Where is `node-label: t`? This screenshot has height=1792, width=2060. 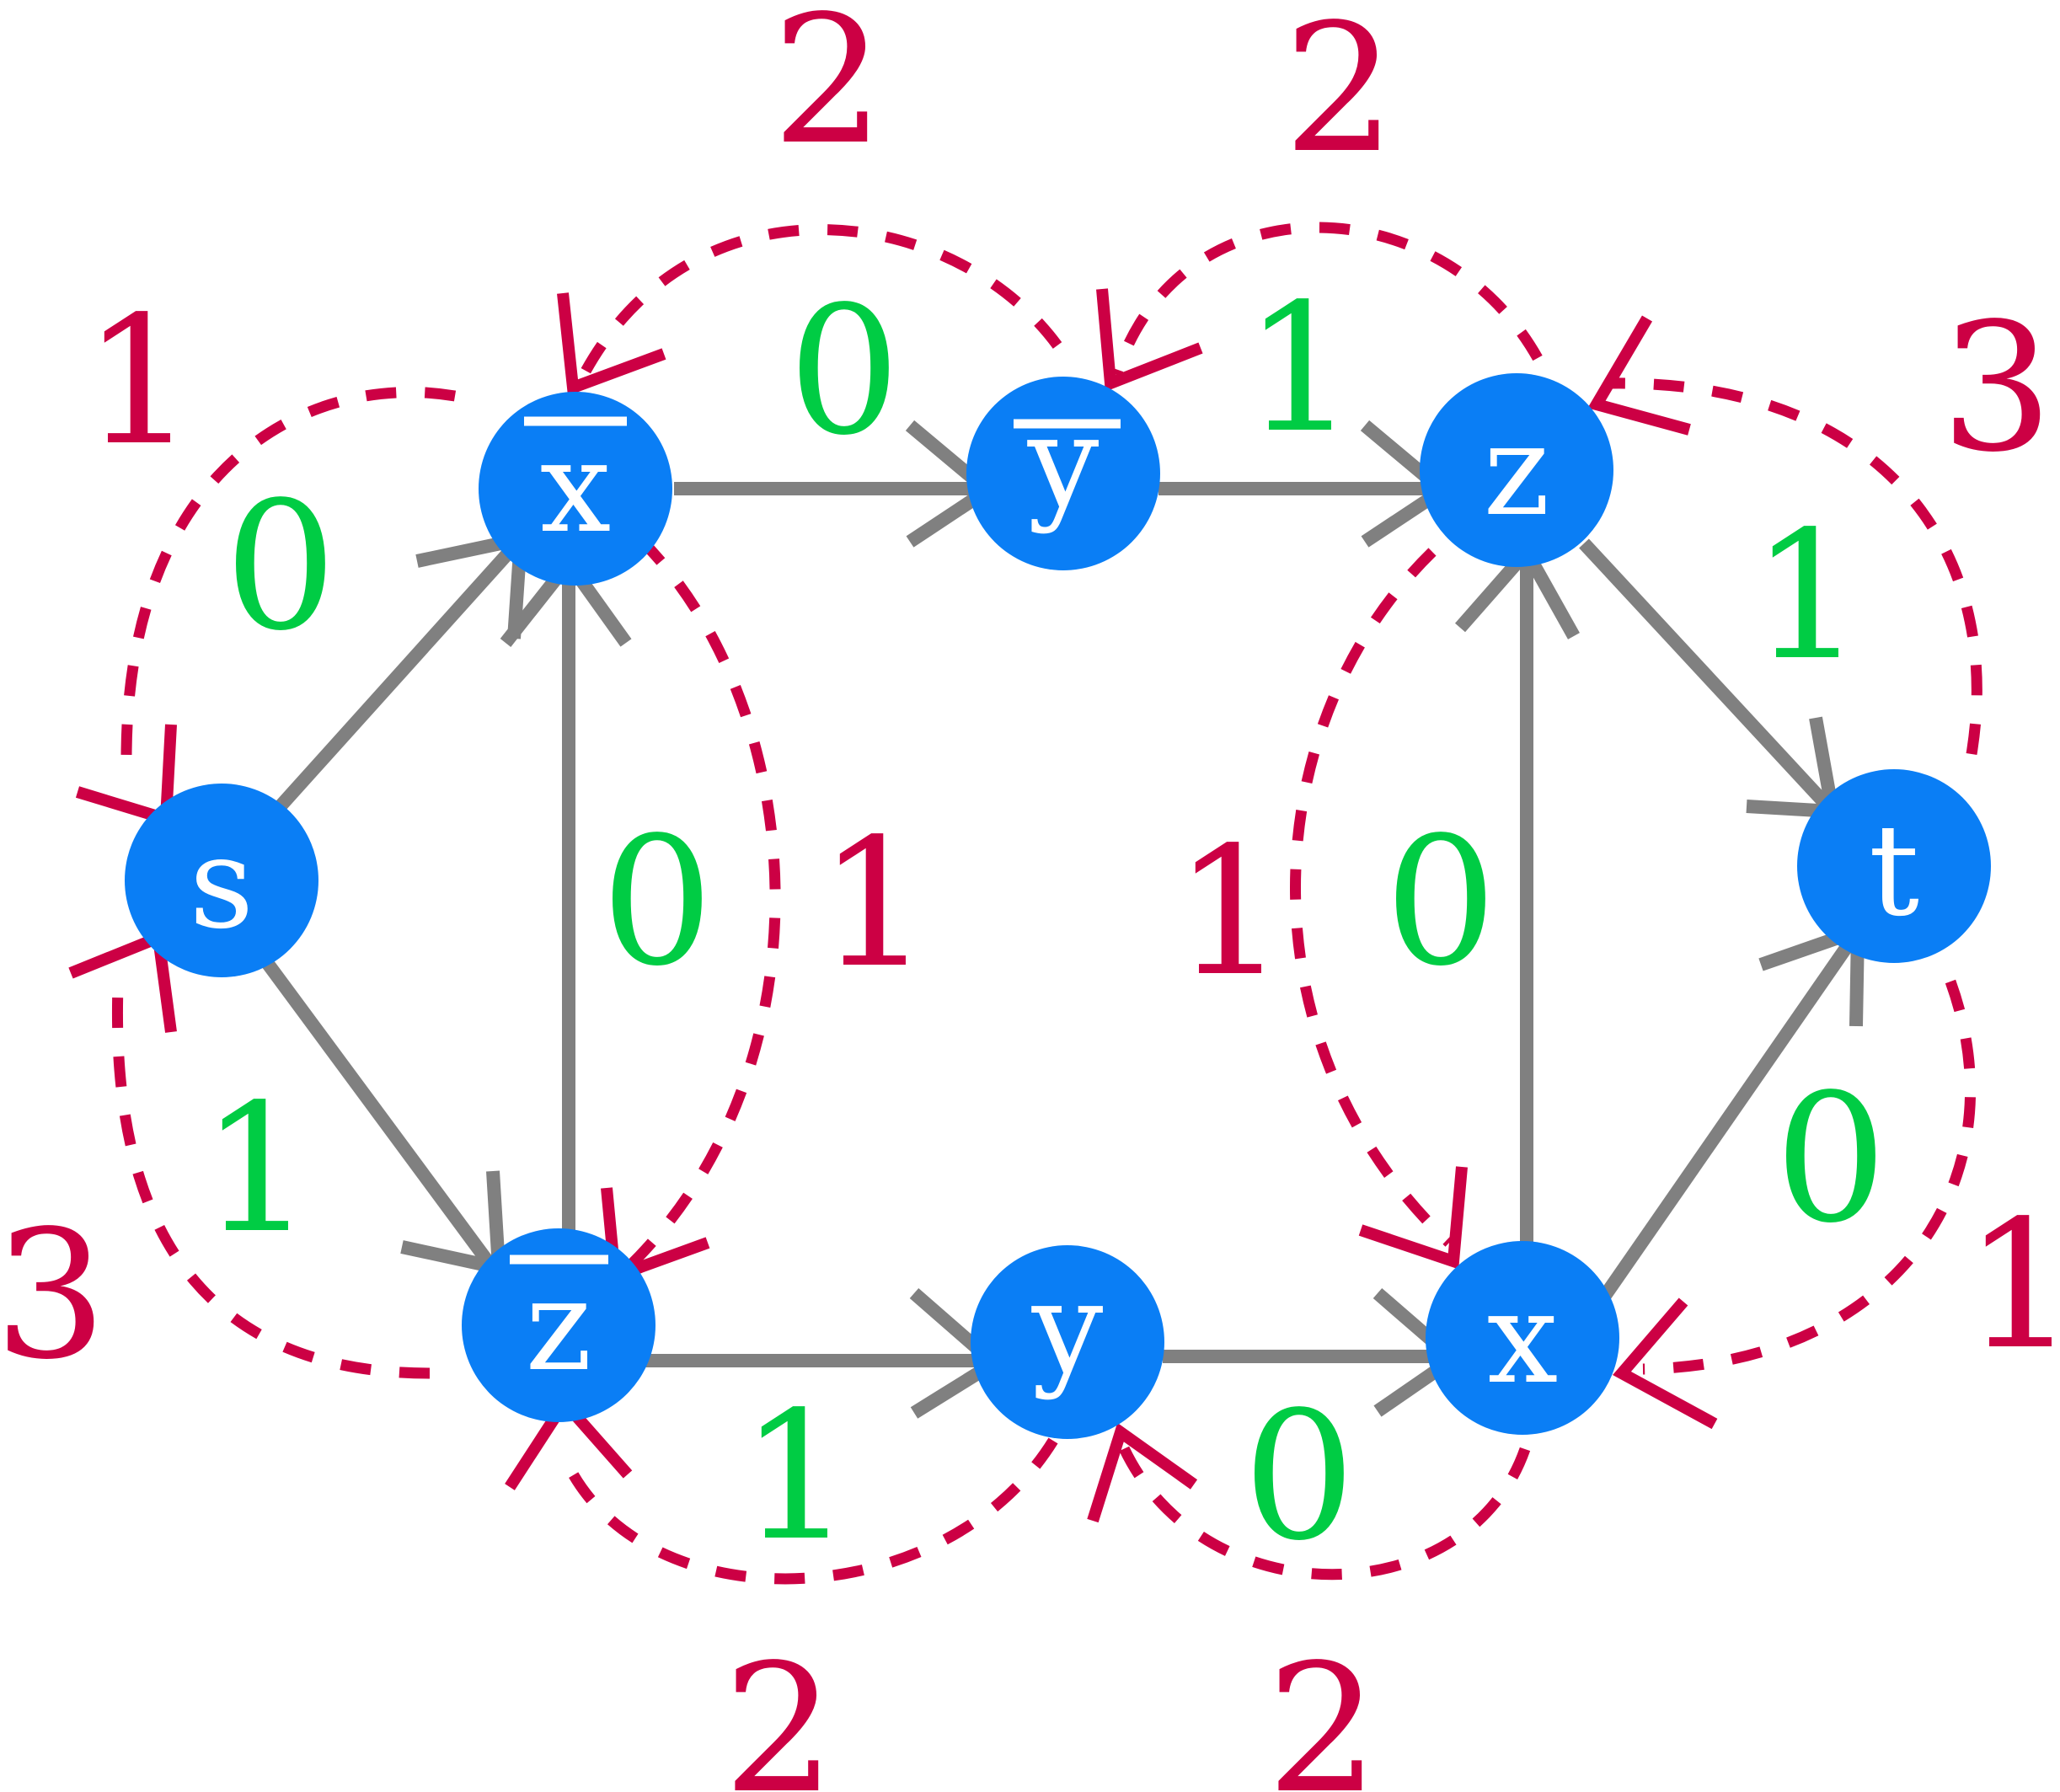
node-label: t is located at coordinates (1894, 871).